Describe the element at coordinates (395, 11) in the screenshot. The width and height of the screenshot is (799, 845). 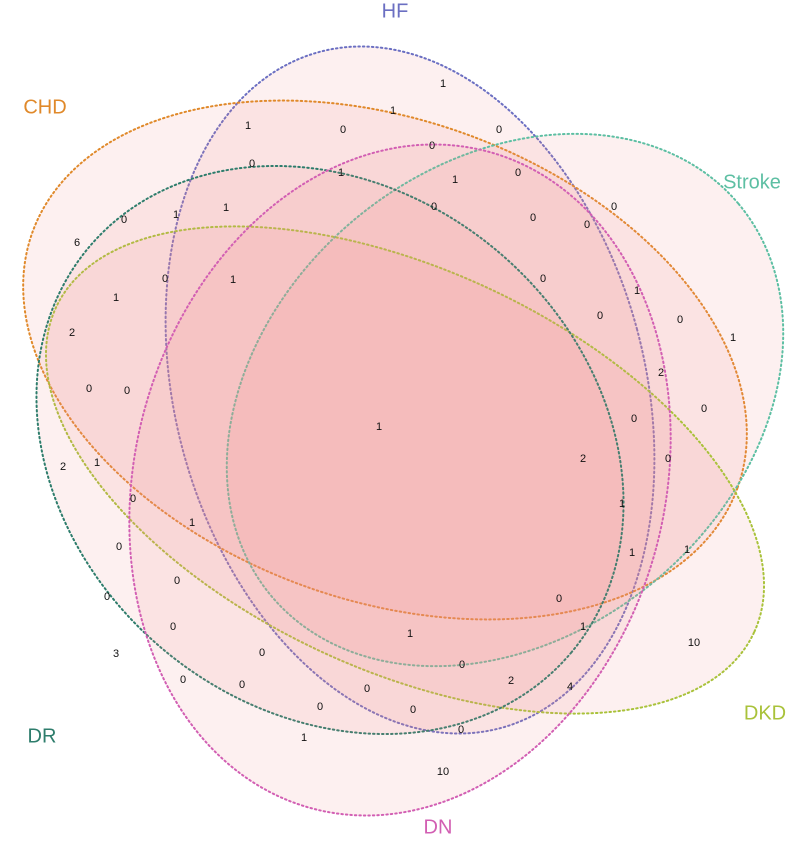
I see `set-label: HF` at that location.